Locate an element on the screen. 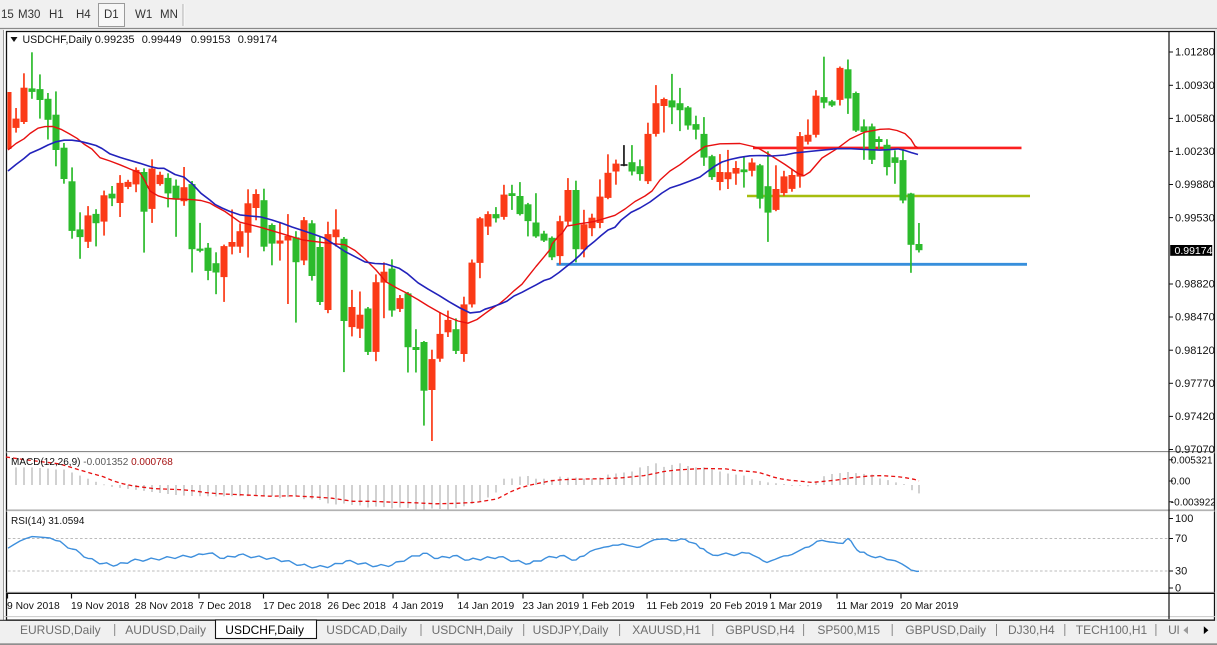 Image resolution: width=1217 pixels, height=645 pixels. svg-text: 100 is located at coordinates (1184, 519).